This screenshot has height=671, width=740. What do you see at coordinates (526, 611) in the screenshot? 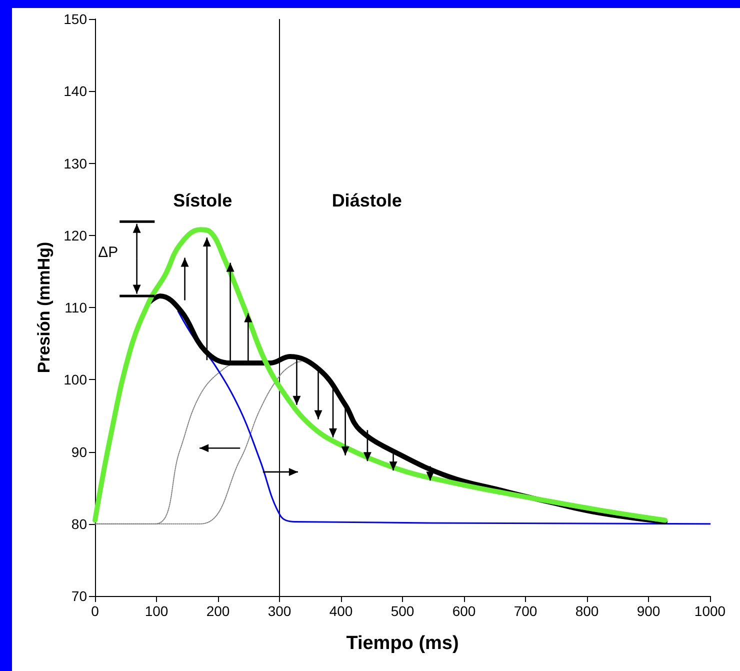
I see `x-tick-label: 700` at bounding box center [526, 611].